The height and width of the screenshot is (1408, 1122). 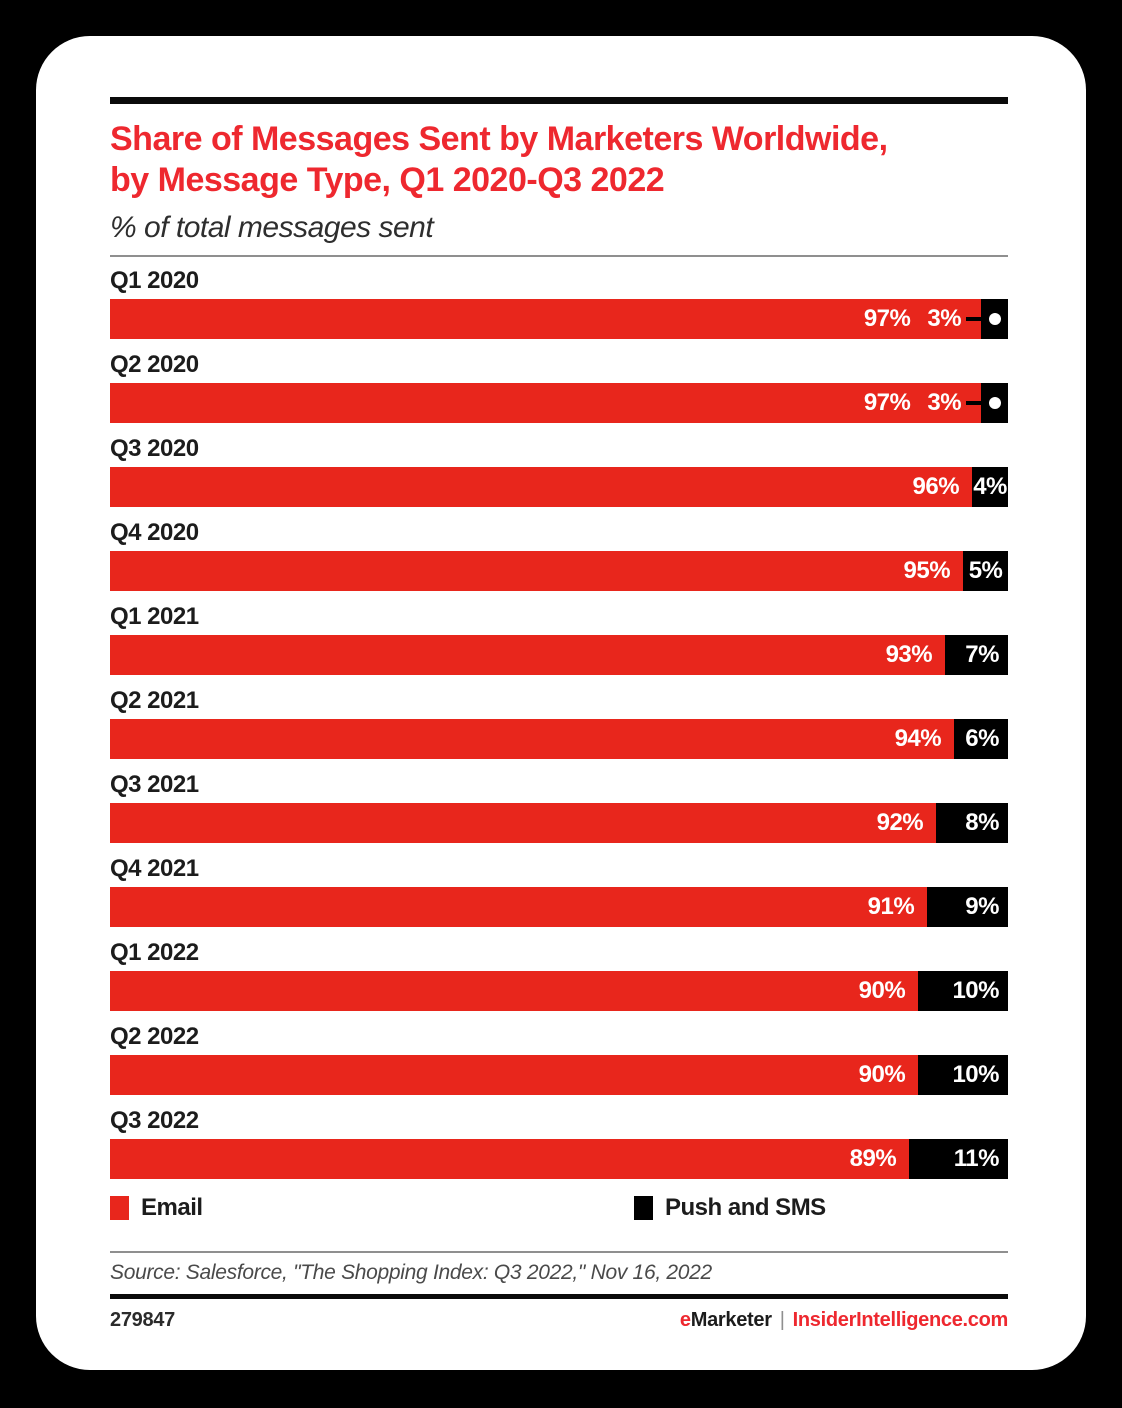 I want to click on email-value-label: 91%, so click(x=891, y=906).